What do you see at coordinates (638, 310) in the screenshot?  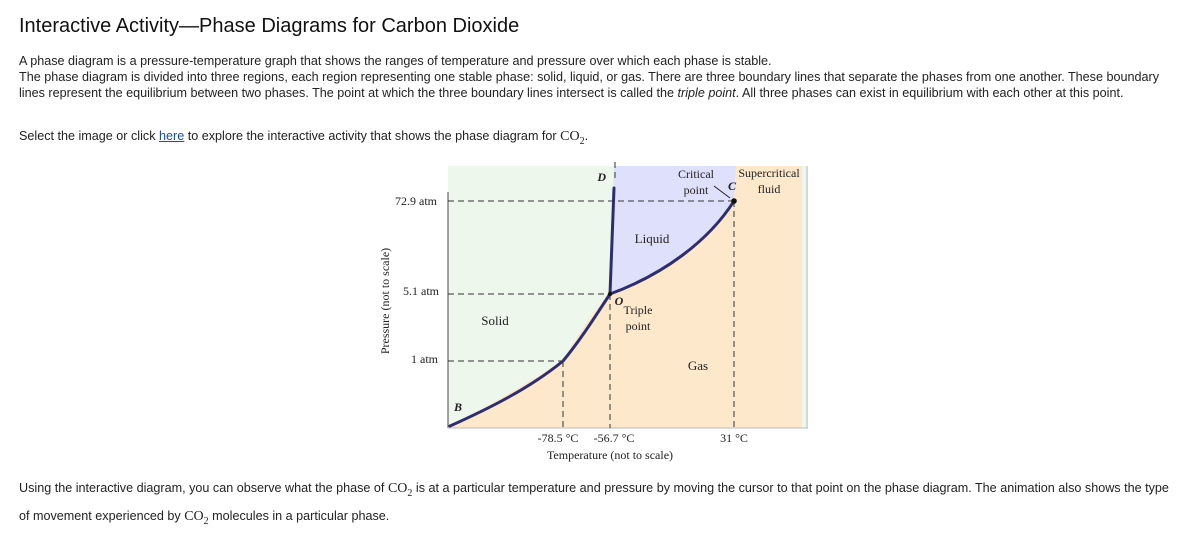 I see `triple-point-label-1: Triple` at bounding box center [638, 310].